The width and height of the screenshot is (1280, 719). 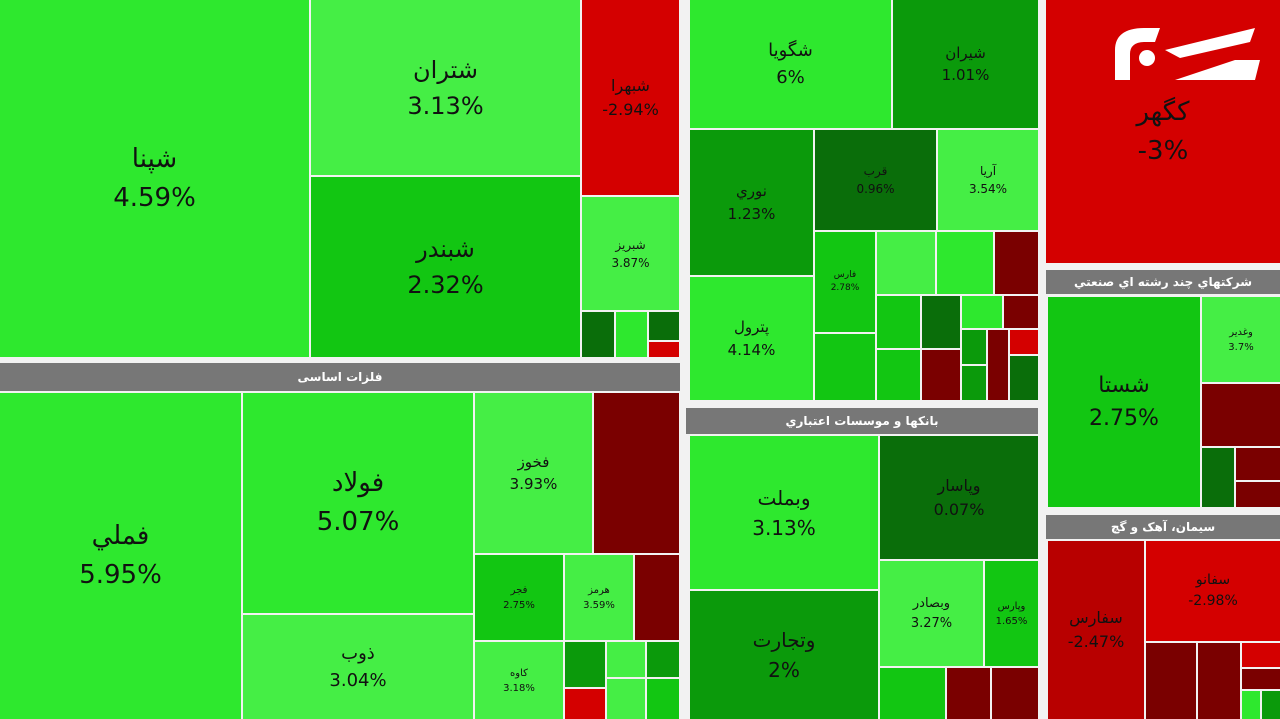 What do you see at coordinates (965, 52) in the screenshot?
I see `tile-text: شیران` at bounding box center [965, 52].